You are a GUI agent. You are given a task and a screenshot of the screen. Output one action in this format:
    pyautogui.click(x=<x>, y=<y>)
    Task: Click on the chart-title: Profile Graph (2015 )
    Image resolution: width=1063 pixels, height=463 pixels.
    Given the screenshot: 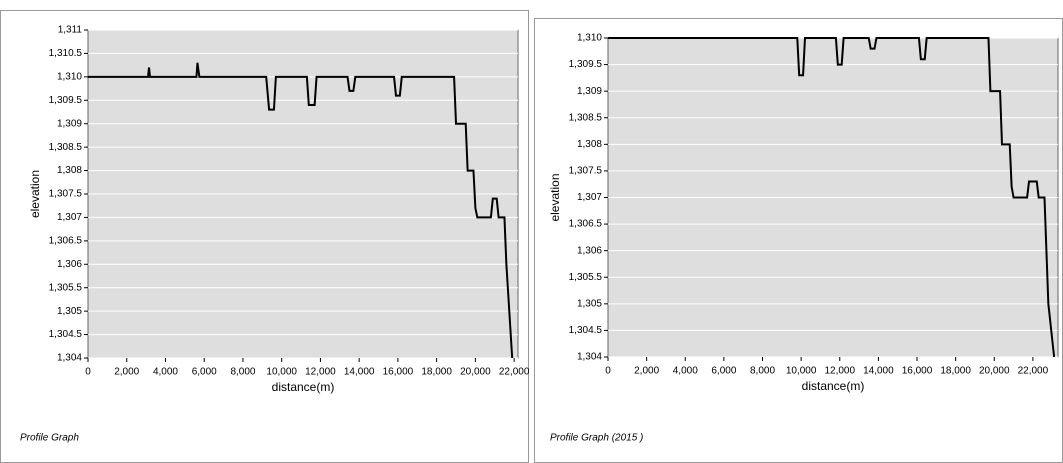 What is the action you would take?
    pyautogui.click(x=596, y=438)
    